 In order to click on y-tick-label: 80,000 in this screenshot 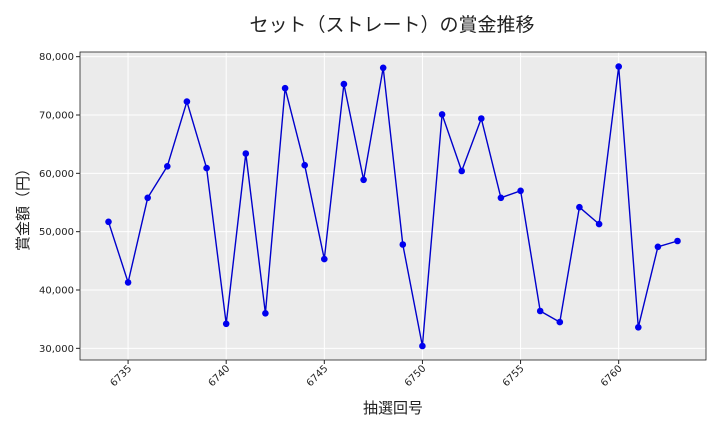, I will do `click(56, 57)`.